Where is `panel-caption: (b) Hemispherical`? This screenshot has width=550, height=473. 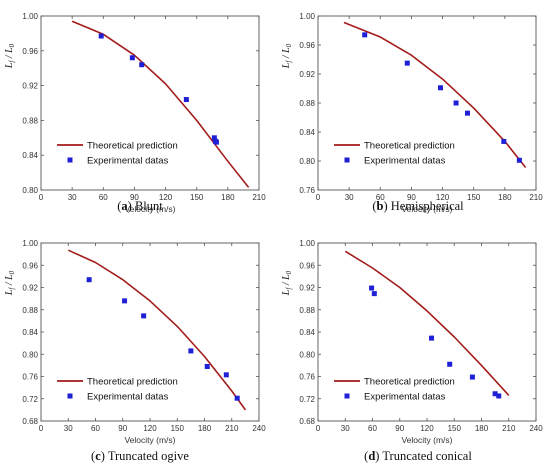 panel-caption: (b) Hemispherical is located at coordinates (418, 206).